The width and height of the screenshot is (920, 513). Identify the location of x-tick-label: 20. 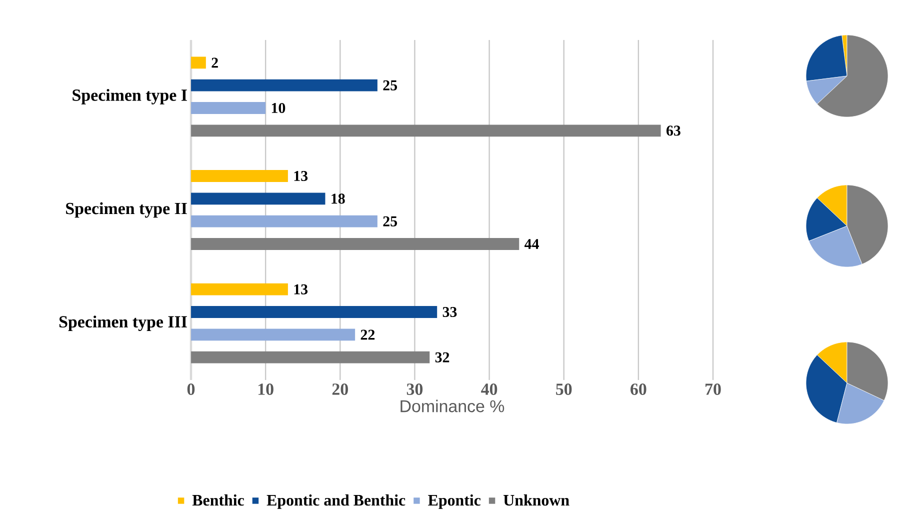
(340, 389).